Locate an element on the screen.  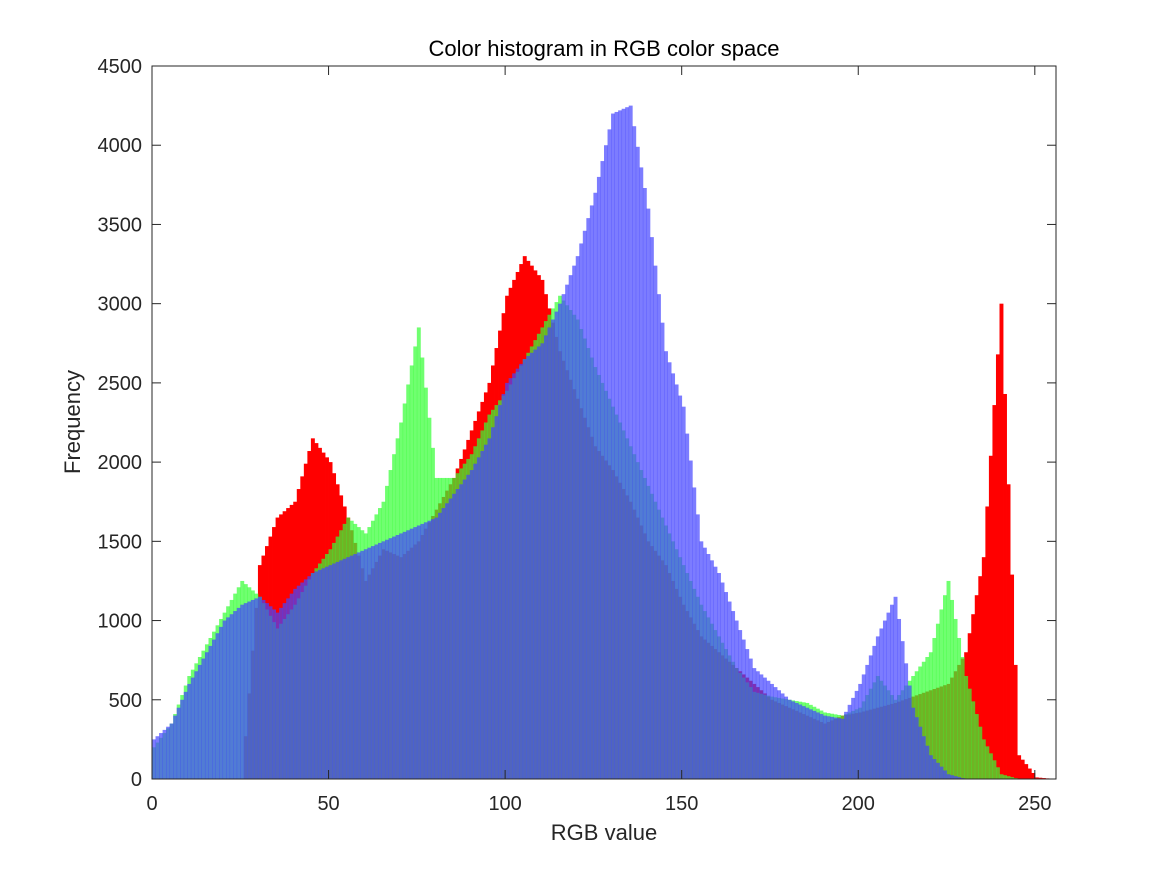
x-tick-label: 250 is located at coordinates (1034, 804).